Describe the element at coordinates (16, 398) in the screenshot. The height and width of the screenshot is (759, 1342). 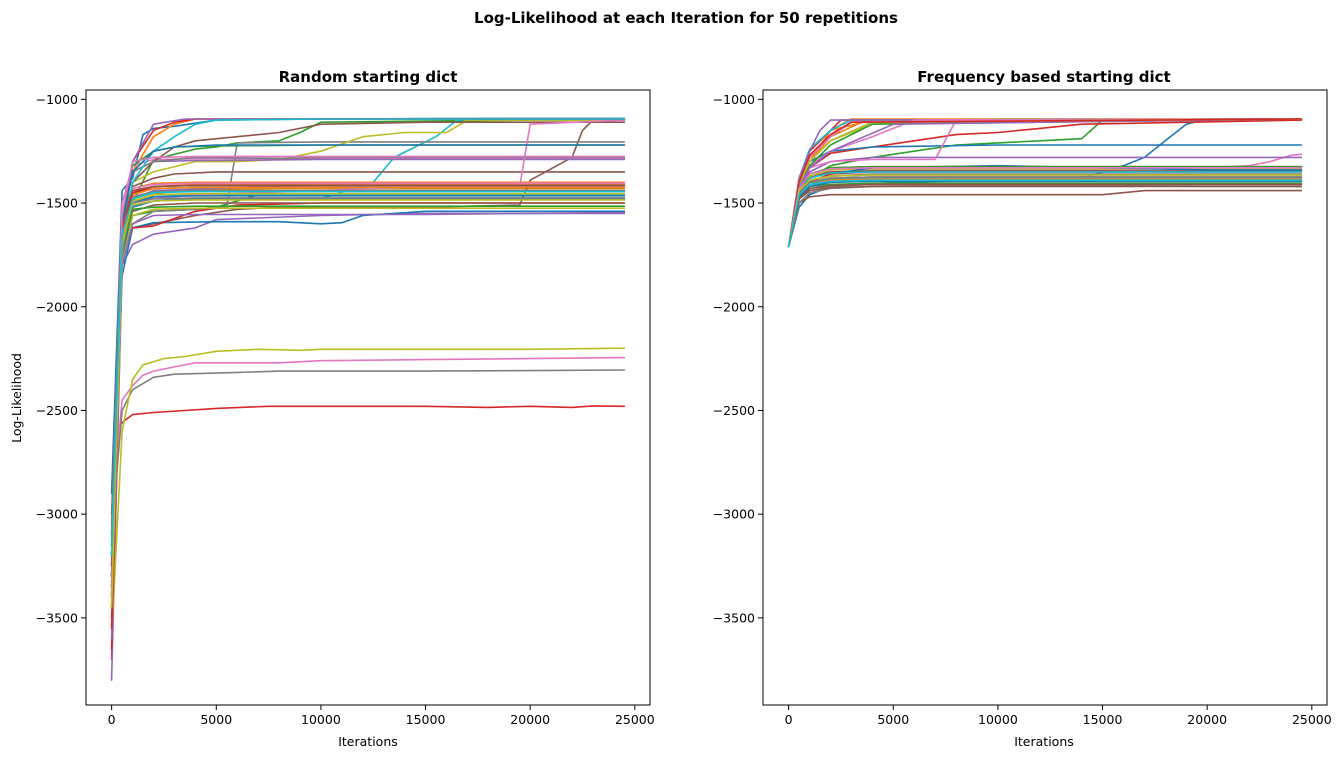
I see `y-axis-label: Log-Likelihood` at that location.